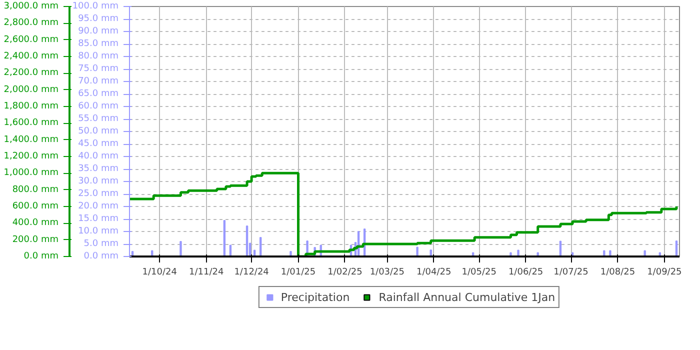 Image resolution: width=700 pixels, height=350 pixels. What do you see at coordinates (315, 297) in the screenshot?
I see `legend-label: Precipitation` at bounding box center [315, 297].